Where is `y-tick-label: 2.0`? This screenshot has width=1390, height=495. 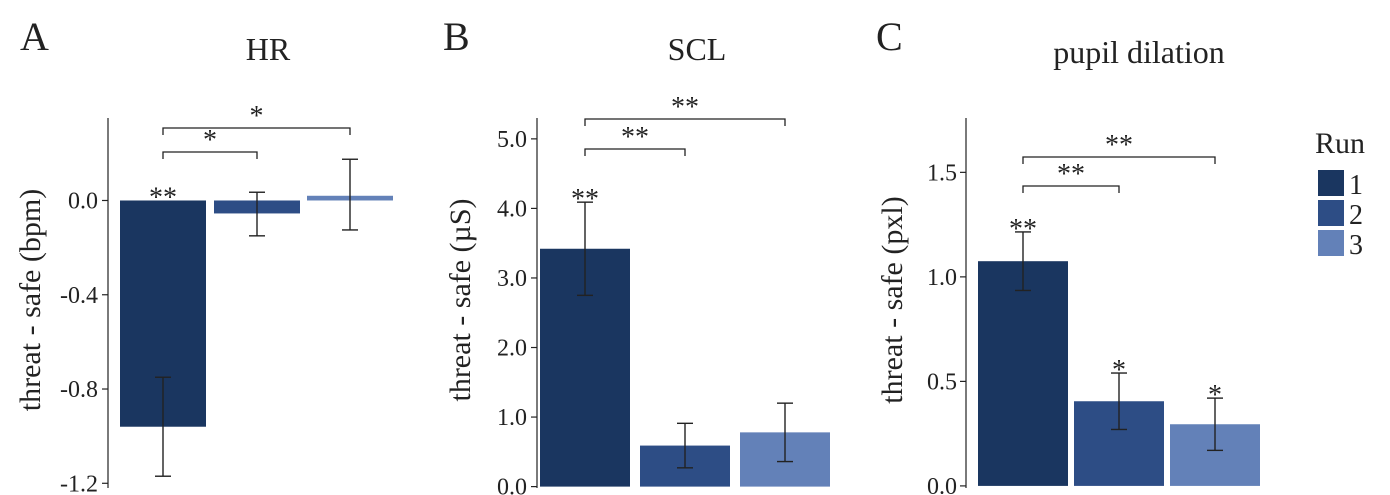
y-tick-label: 2.0 is located at coordinates (512, 349).